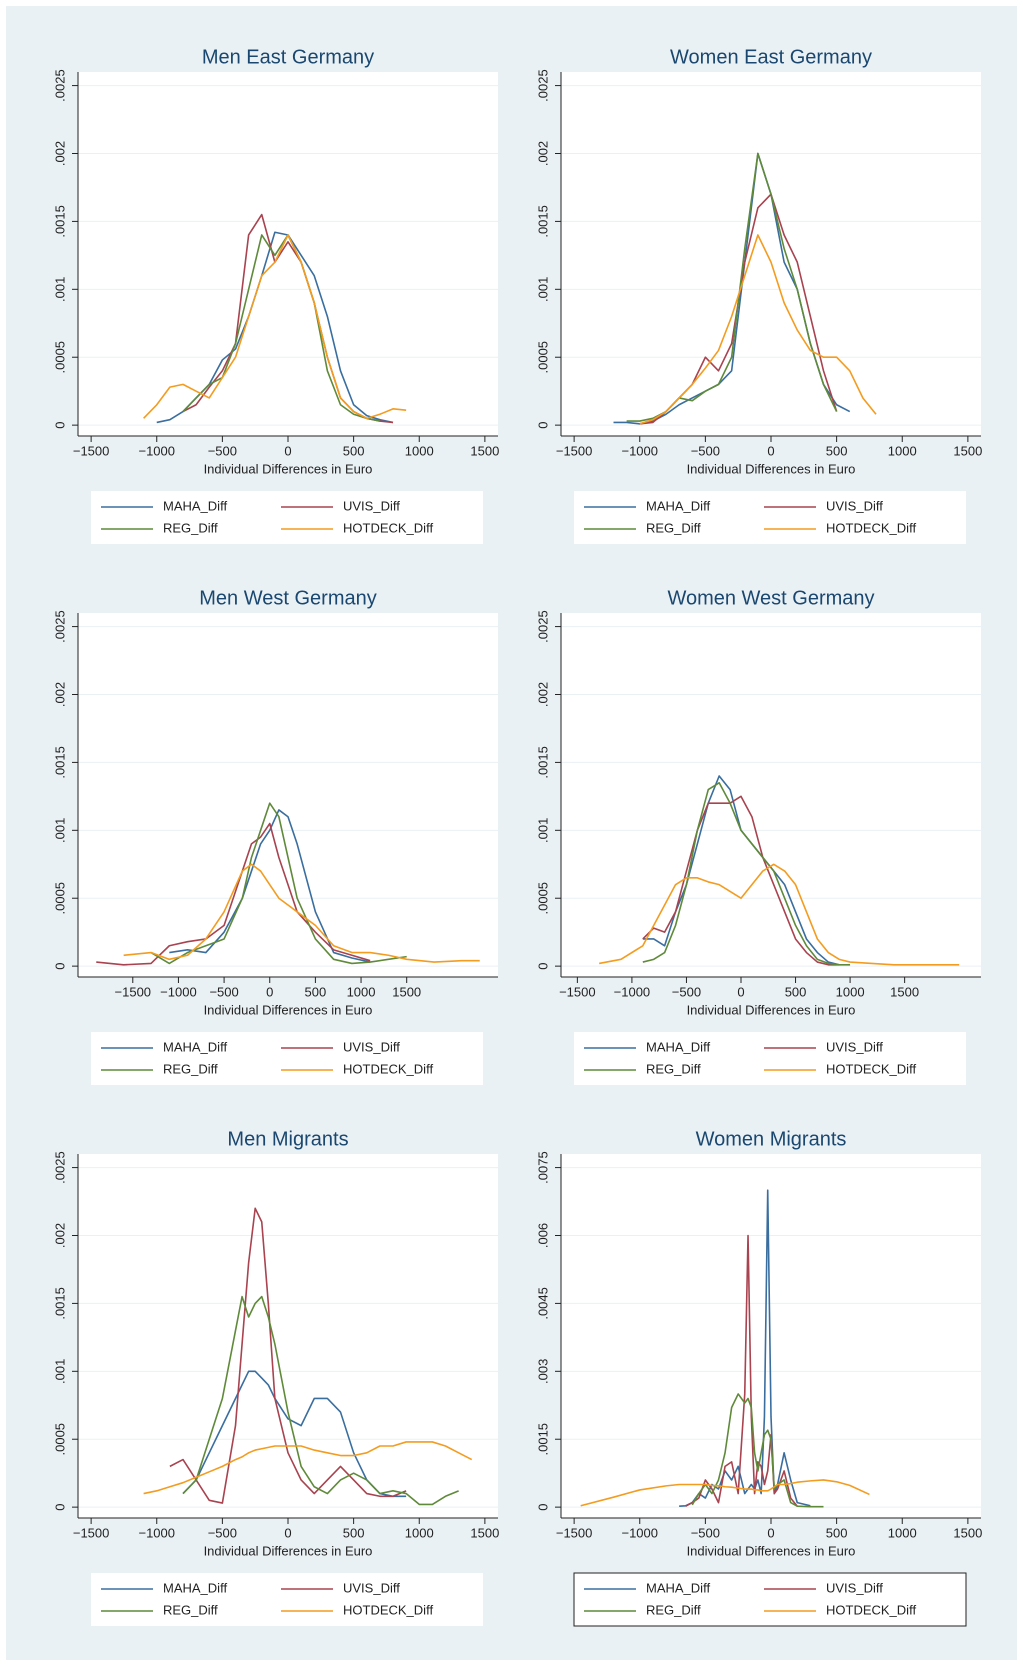 The image size is (1023, 1671). I want to click on chart-title: Women East Germany, so click(771, 57).